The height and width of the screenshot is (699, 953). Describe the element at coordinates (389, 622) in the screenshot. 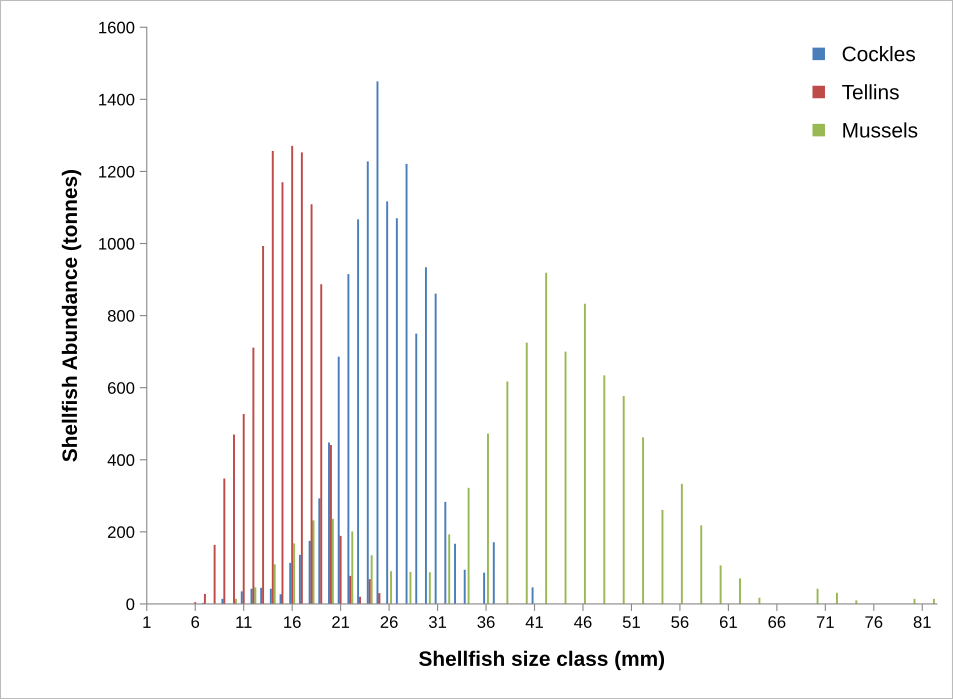

I see `x-tick-label: 26` at that location.